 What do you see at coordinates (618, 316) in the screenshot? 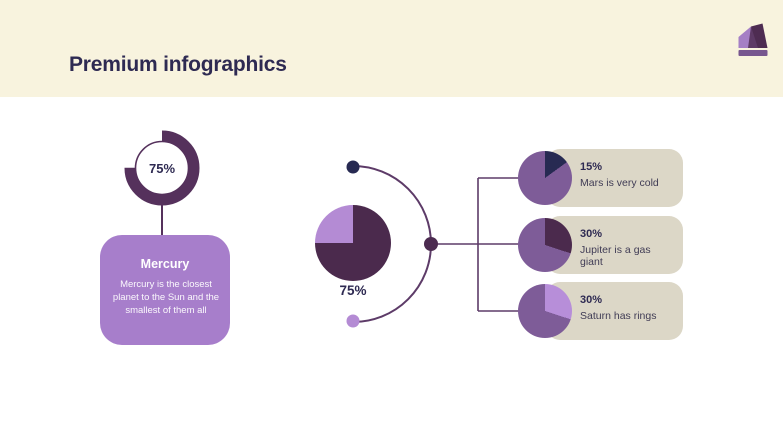
I see `stat-label: Saturn has rings` at bounding box center [618, 316].